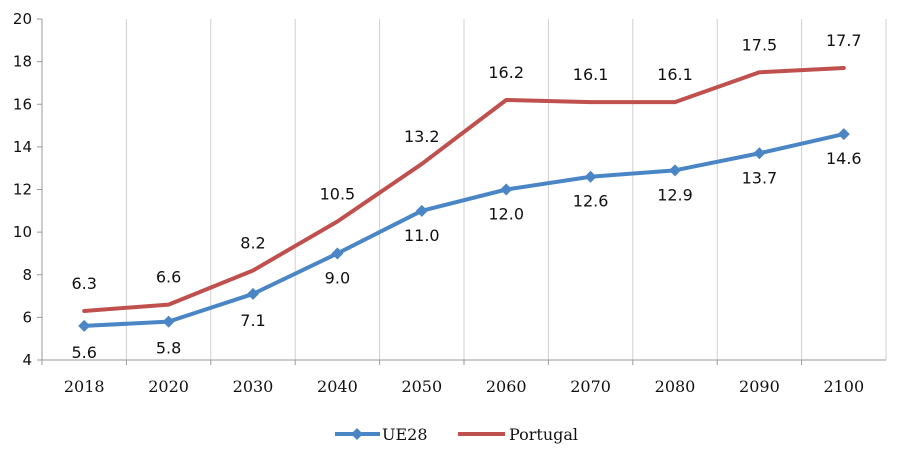  I want to click on data-label-portugal: 6.6, so click(168, 277).